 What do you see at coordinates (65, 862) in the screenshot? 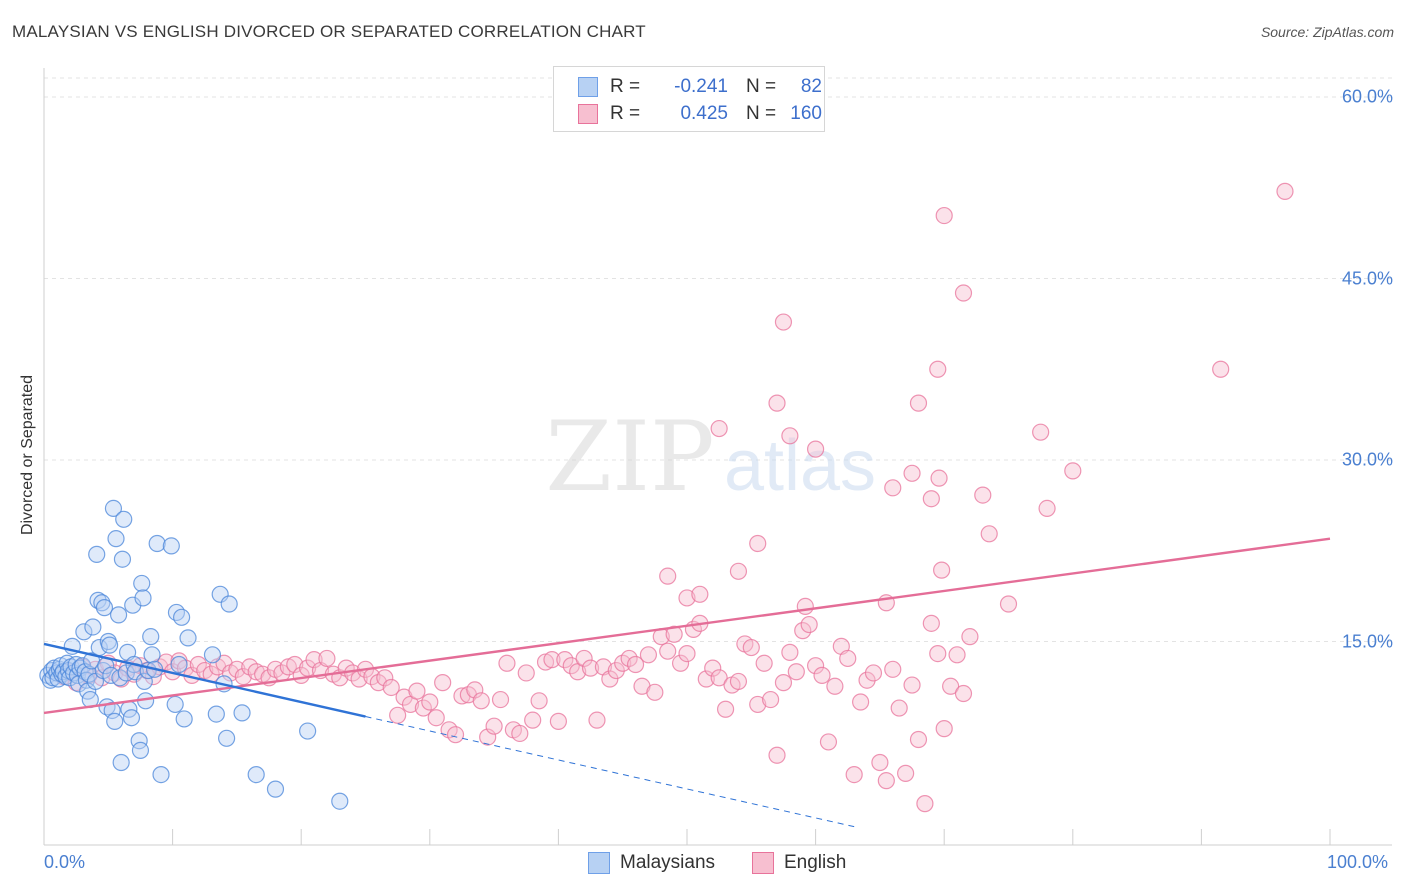
I see `x-tick-min: 0.0%` at bounding box center [65, 862].